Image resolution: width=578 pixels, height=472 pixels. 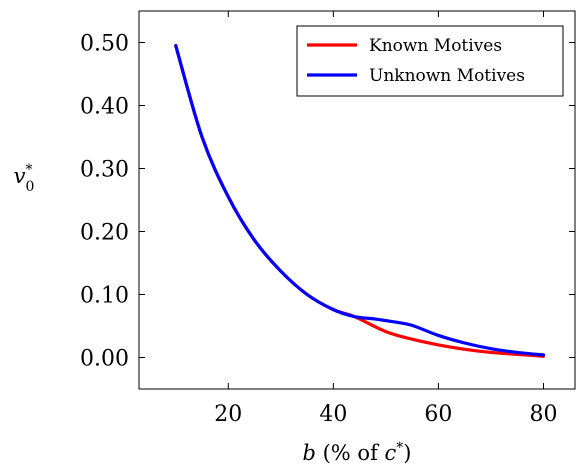 I want to click on legend-entry-label: Known Motives, so click(x=435, y=46).